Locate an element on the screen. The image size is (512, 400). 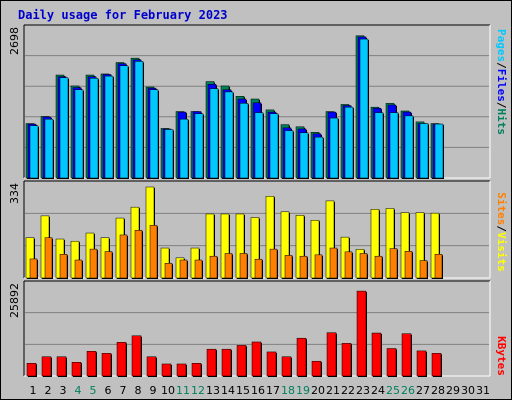
y-max-label: 25892 is located at coordinates (14, 300).